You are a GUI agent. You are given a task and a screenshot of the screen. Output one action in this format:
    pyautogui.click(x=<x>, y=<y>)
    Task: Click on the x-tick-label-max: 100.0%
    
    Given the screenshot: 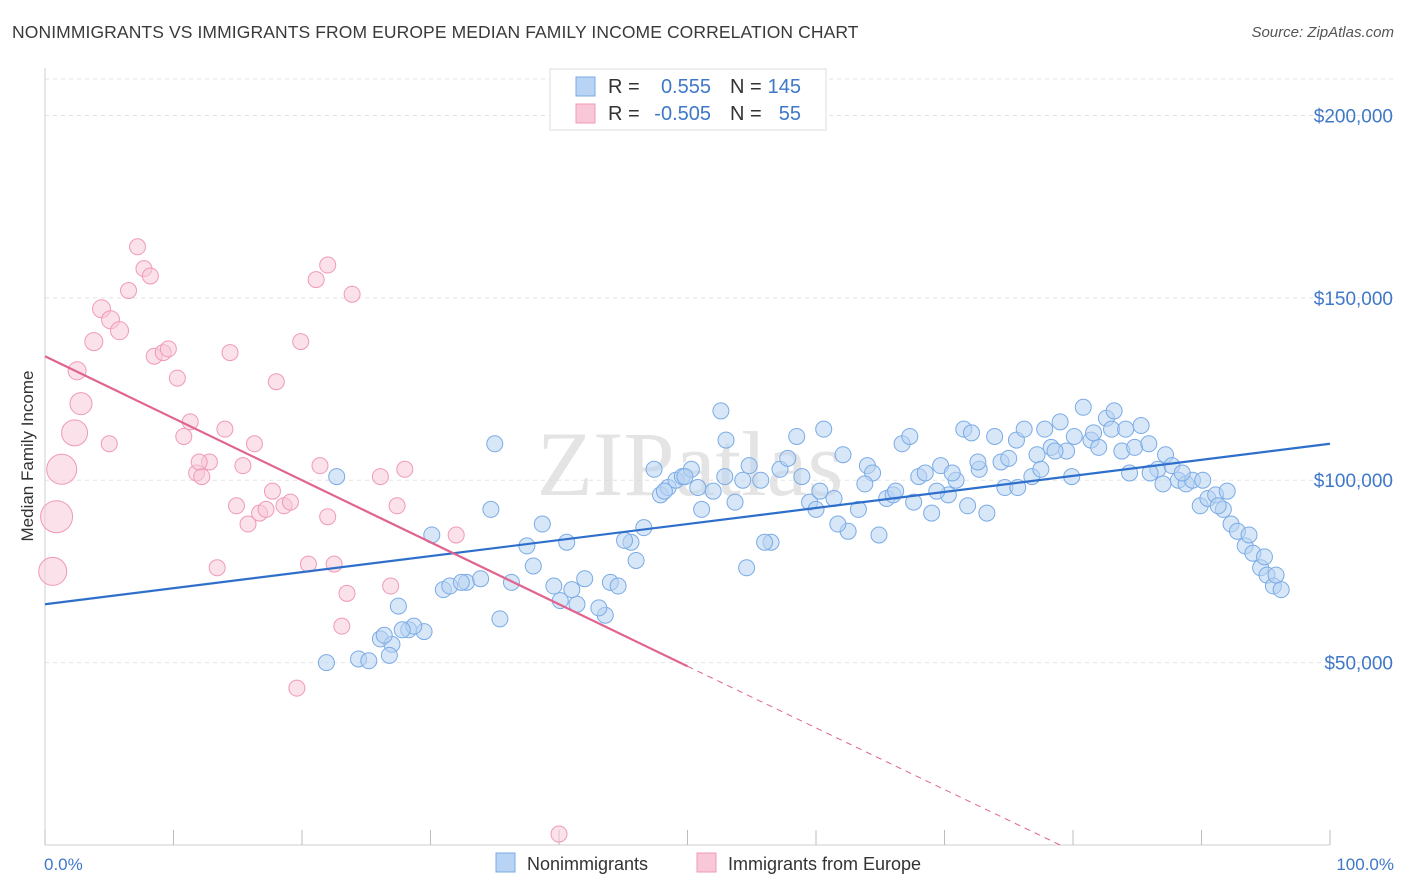 What is the action you would take?
    pyautogui.click(x=1365, y=864)
    